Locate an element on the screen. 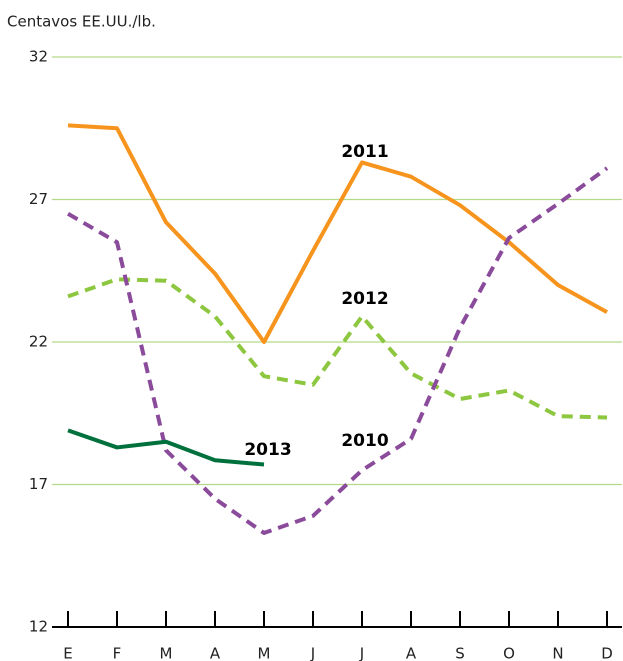 The height and width of the screenshot is (661, 623). x-tick-label: F is located at coordinates (117, 653).